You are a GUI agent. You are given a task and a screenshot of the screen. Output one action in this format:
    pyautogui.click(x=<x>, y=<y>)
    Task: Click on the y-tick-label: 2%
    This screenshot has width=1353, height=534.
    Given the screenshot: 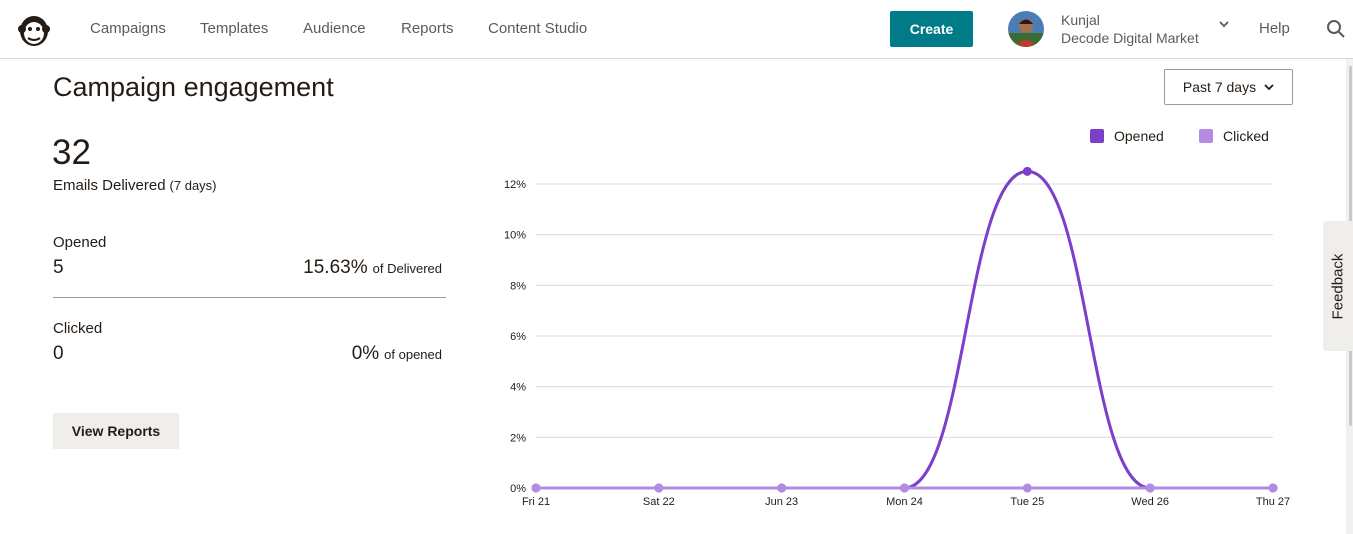 What is the action you would take?
    pyautogui.click(x=518, y=438)
    